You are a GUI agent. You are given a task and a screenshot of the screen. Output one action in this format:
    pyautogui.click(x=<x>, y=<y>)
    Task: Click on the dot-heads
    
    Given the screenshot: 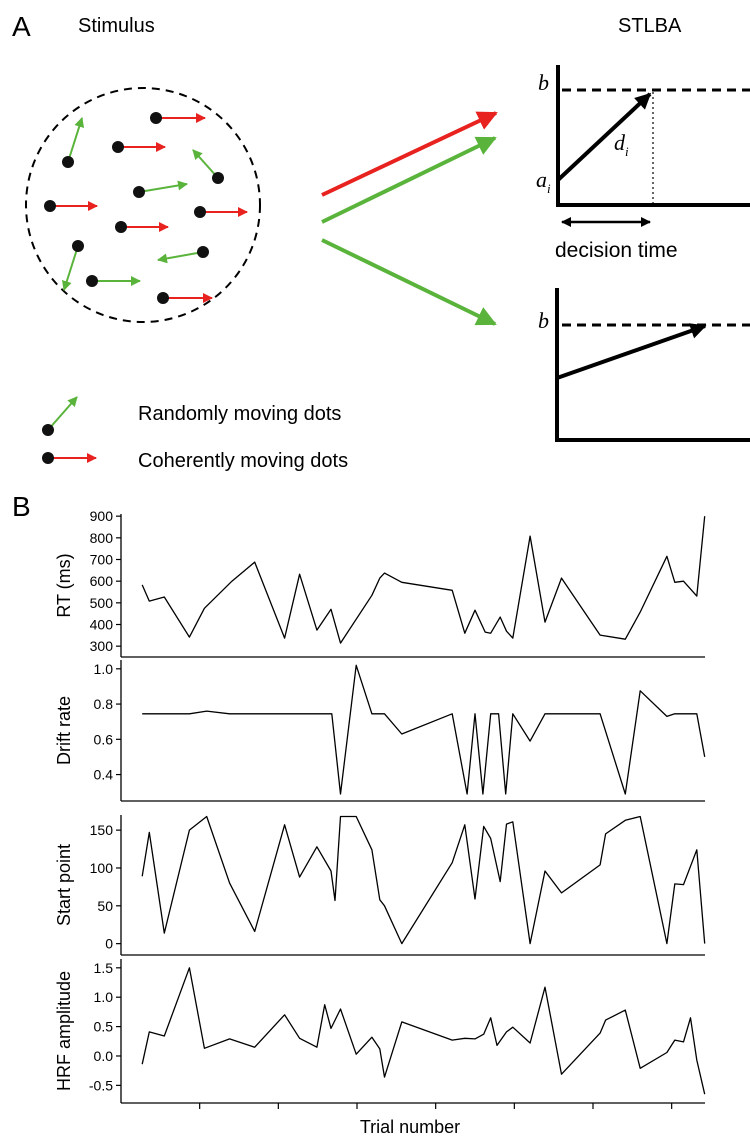 What is the action you would take?
    pyautogui.click(x=134, y=208)
    